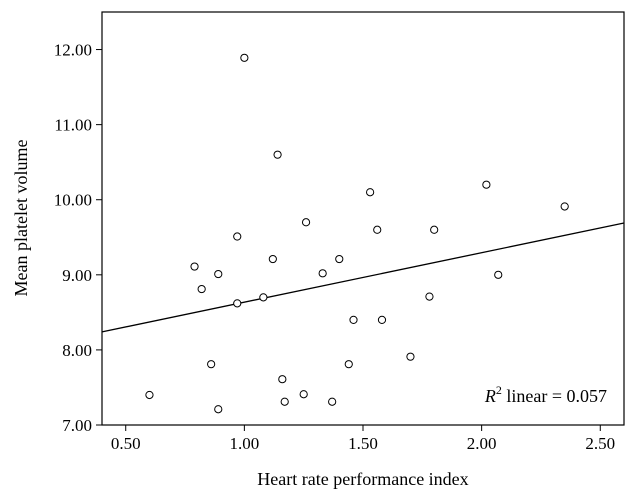 The image size is (626, 492). Describe the element at coordinates (482, 443) in the screenshot. I see `x-tick-label-3: 2.00` at that location.